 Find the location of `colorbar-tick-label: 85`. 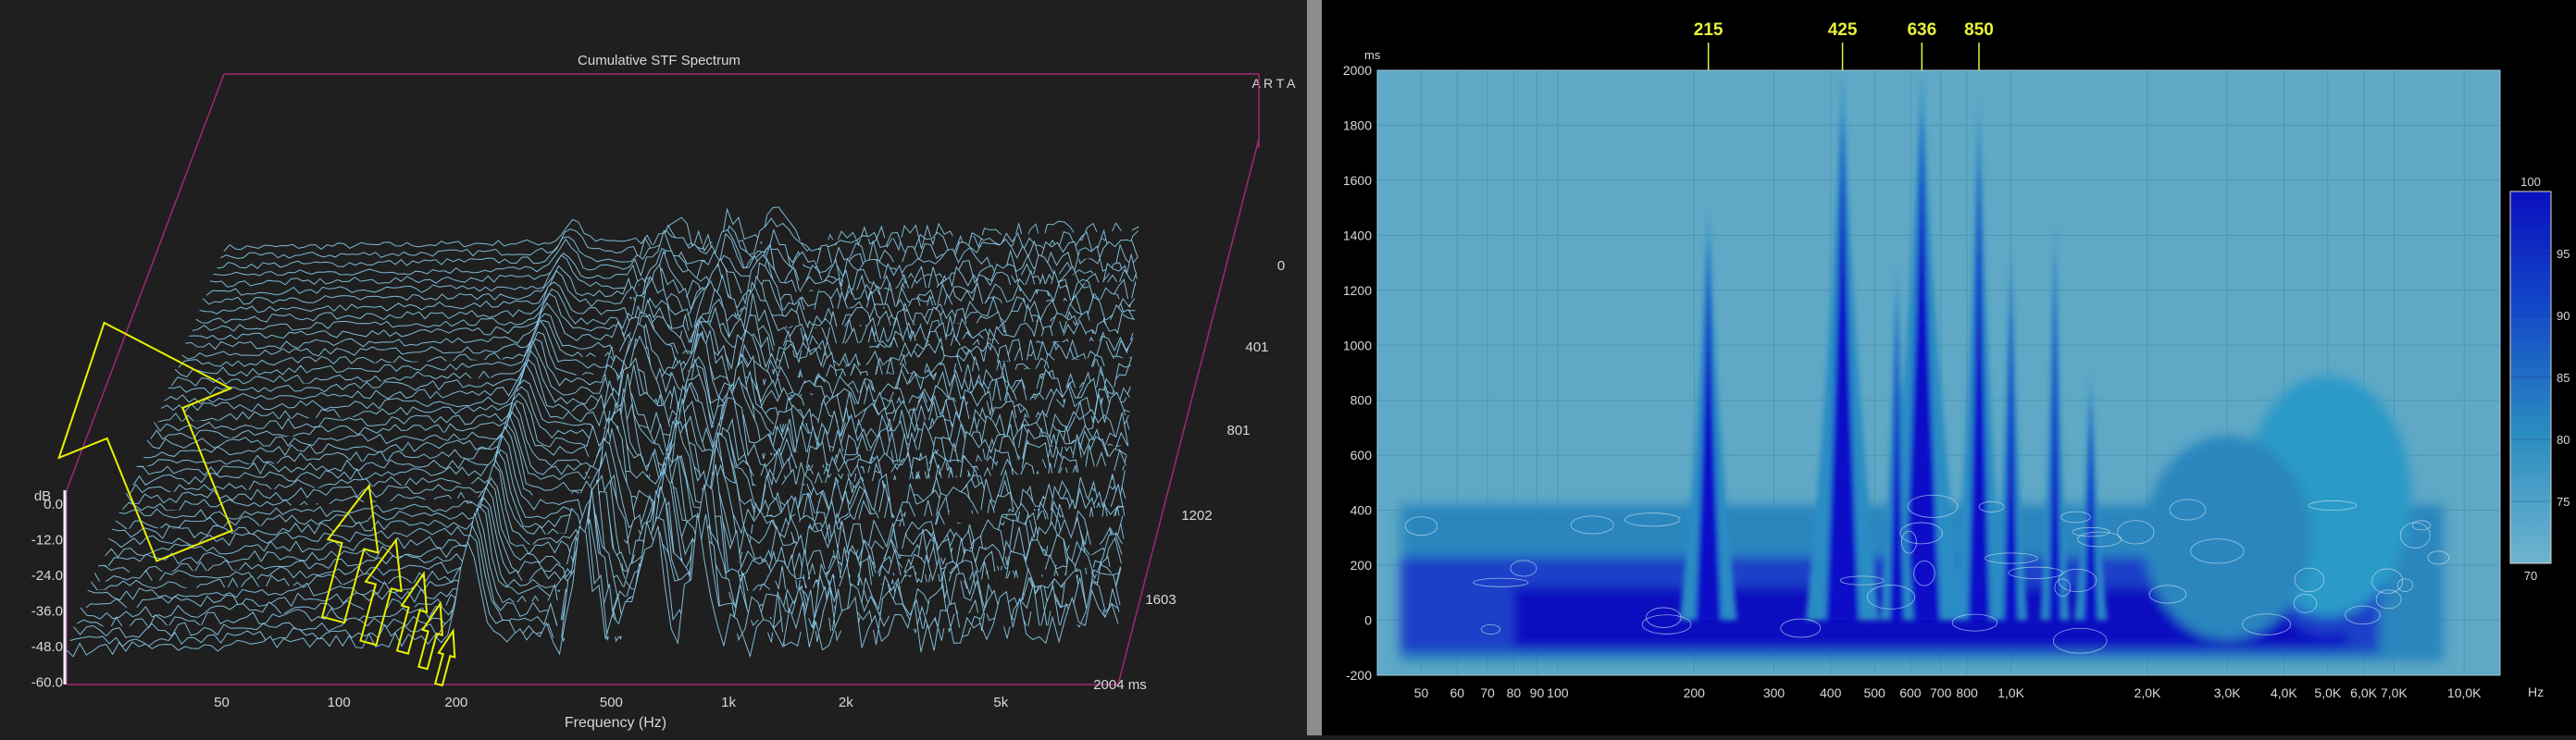

colorbar-tick-label: 85 is located at coordinates (2563, 378).